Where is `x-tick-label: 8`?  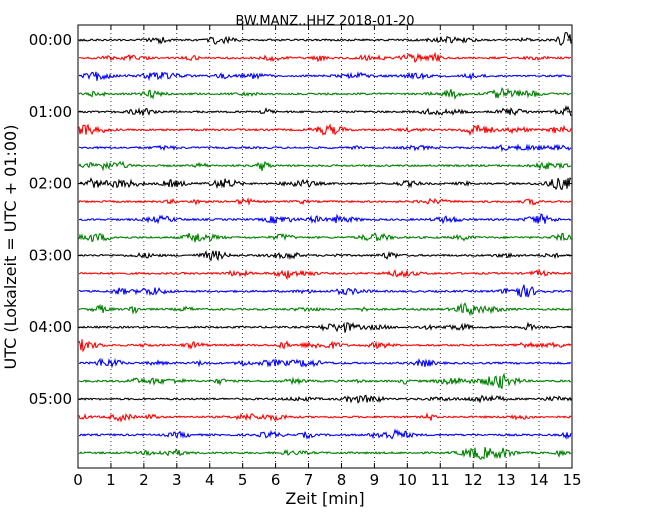 x-tick-label: 8 is located at coordinates (342, 480).